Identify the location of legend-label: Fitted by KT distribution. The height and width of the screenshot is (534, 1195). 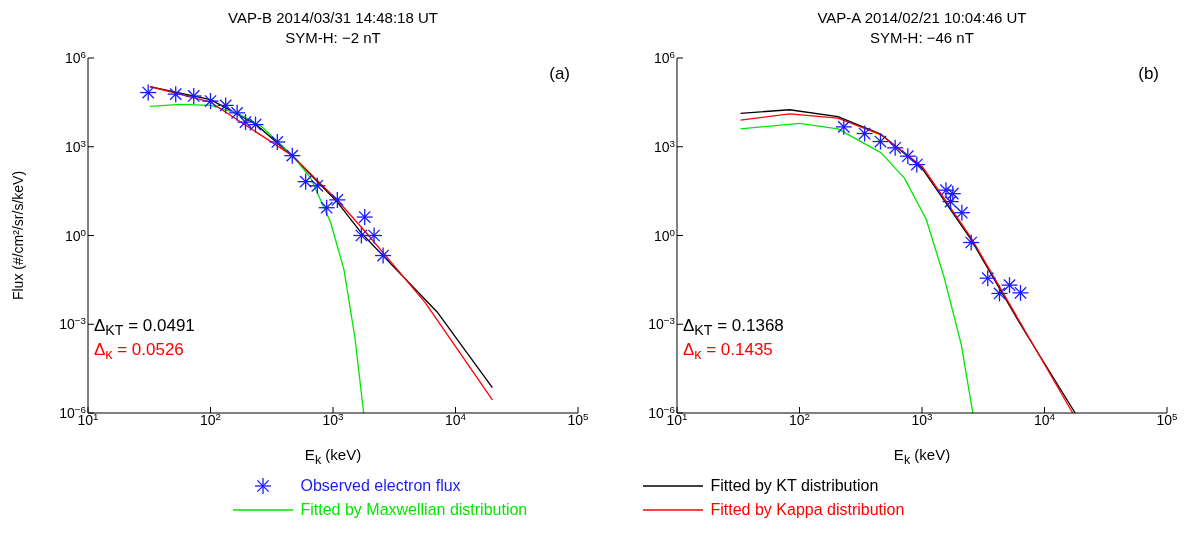
(794, 486).